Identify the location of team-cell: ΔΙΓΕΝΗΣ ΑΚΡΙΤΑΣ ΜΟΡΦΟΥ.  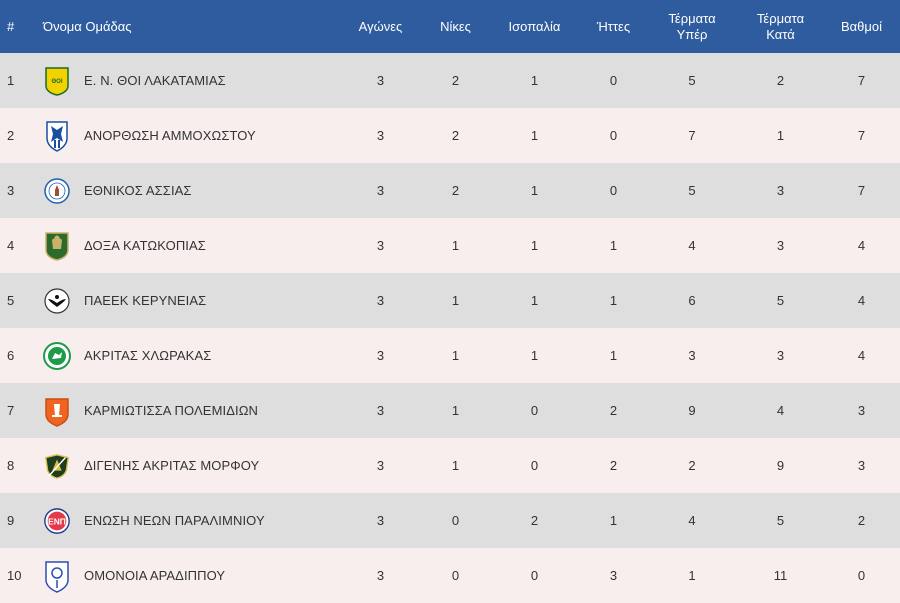
(188, 465).